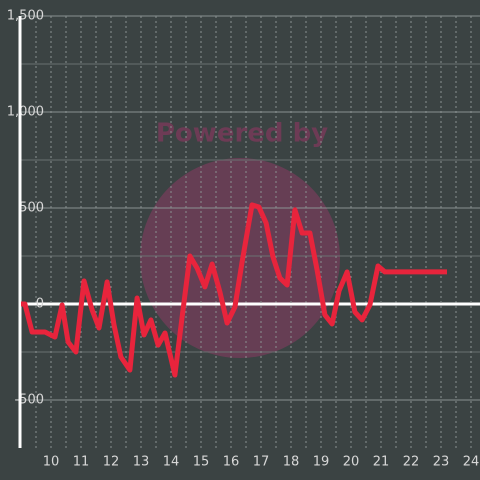 The image size is (480, 480). Describe the element at coordinates (81, 462) in the screenshot. I see `x-tick-label: 11` at that location.